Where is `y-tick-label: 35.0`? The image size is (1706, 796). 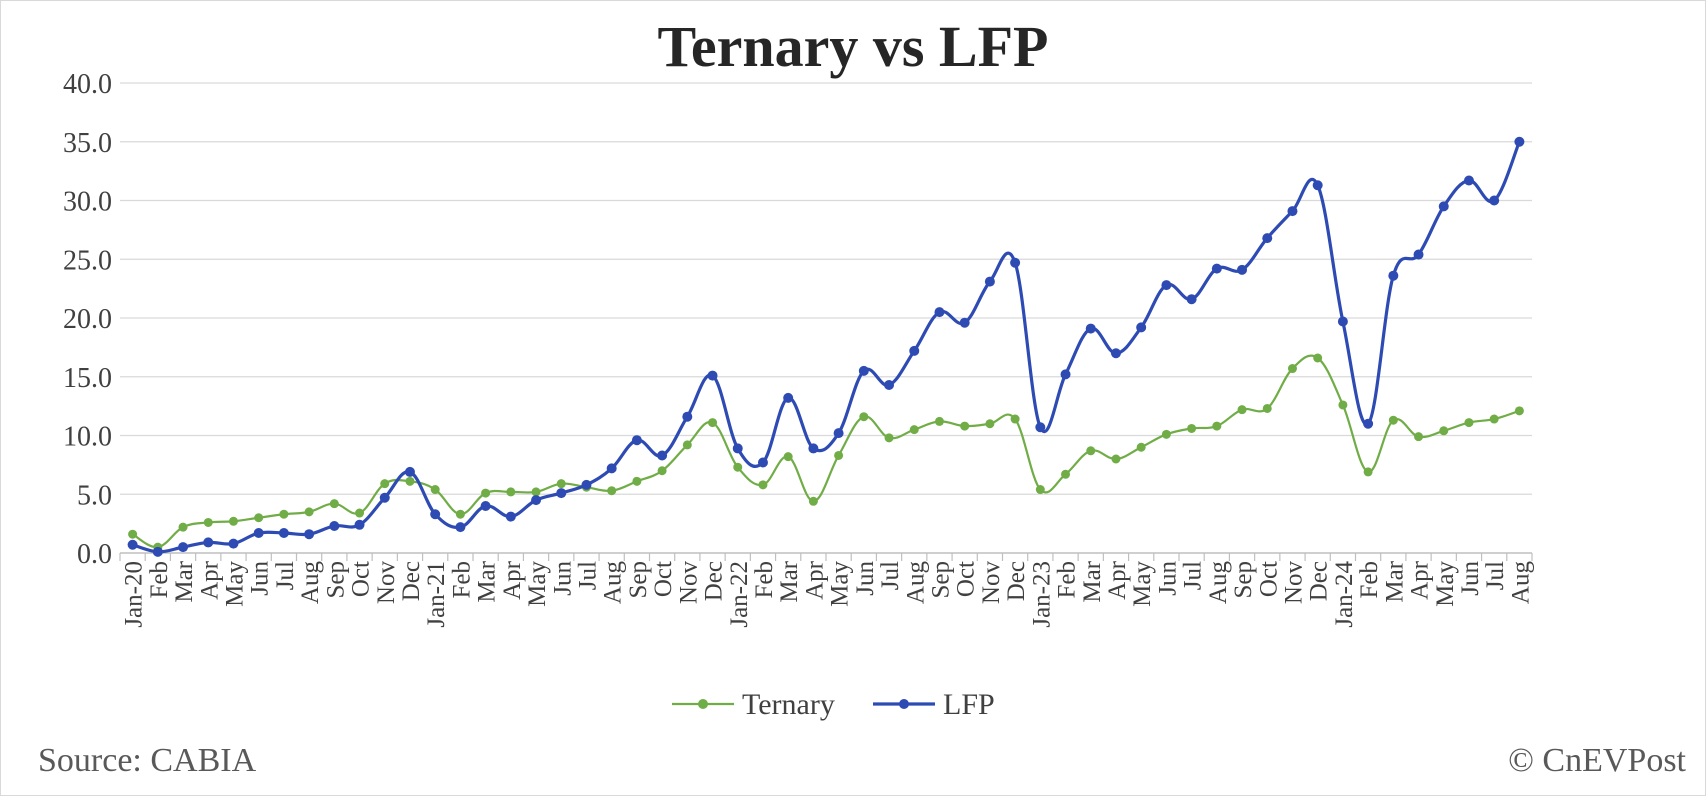
y-tick-label: 35.0 is located at coordinates (87, 143).